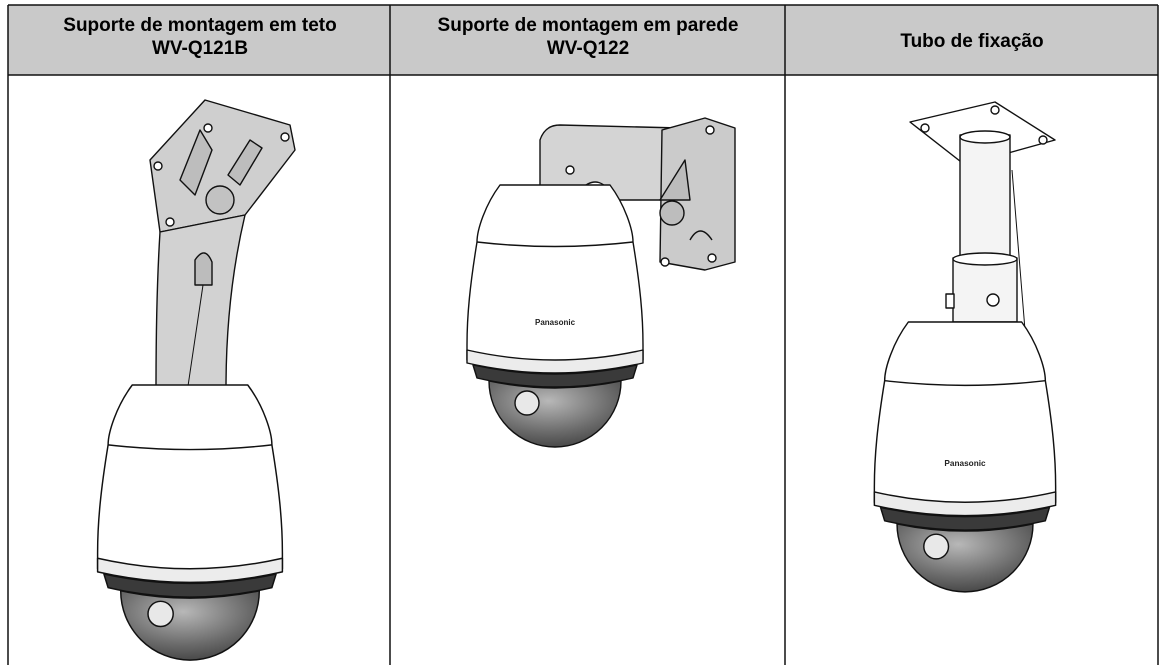 The height and width of the screenshot is (665, 1166). I want to click on header-model: WV-Q122, so click(588, 48).